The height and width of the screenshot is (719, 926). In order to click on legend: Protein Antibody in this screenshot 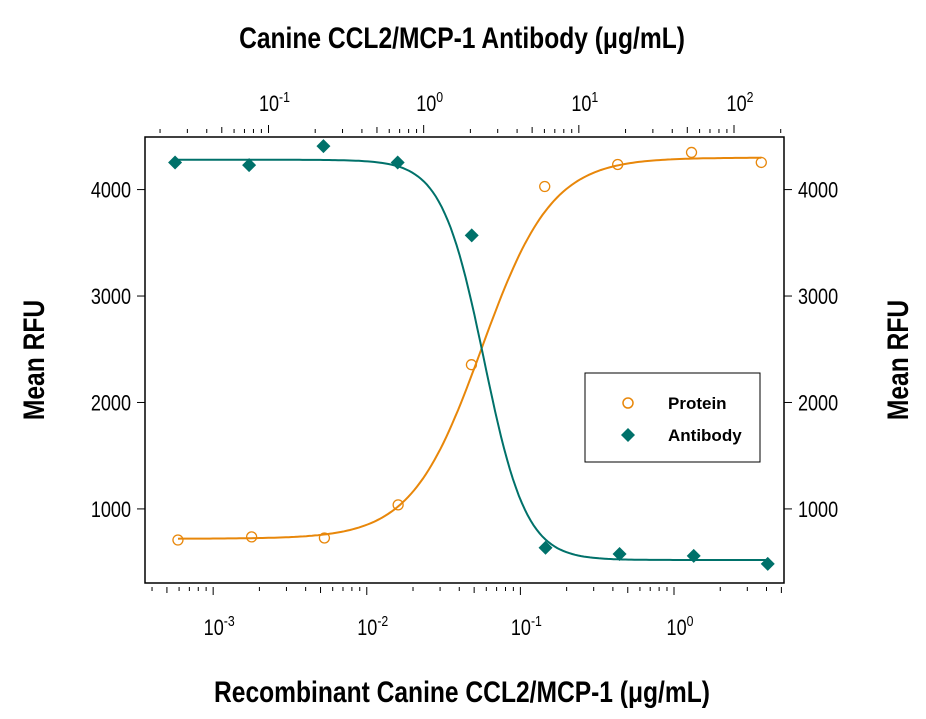, I will do `click(672, 417)`.